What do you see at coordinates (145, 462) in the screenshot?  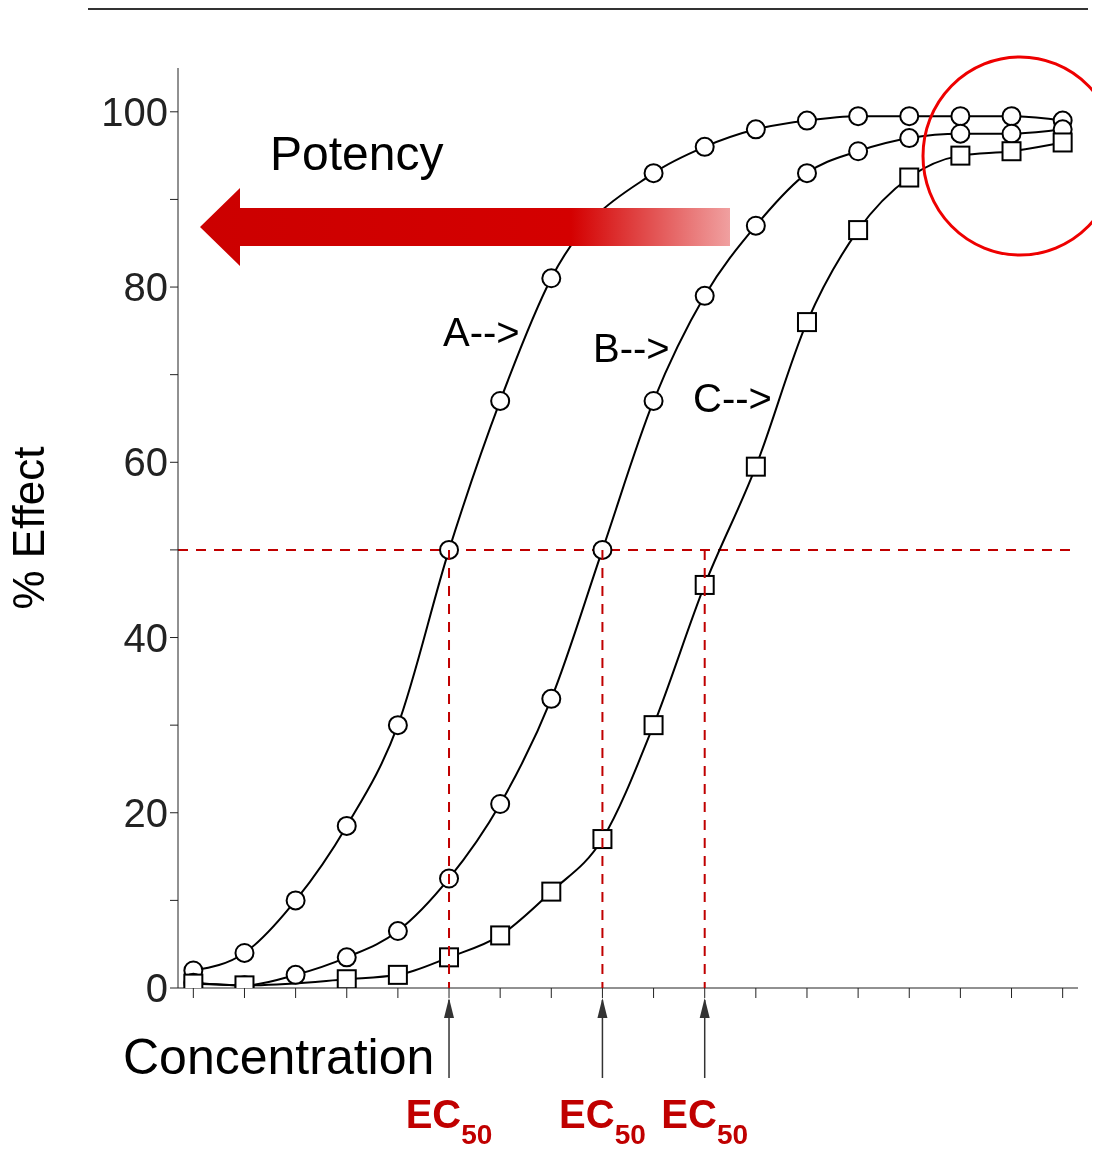 I see `y-tick-label: 60` at bounding box center [145, 462].